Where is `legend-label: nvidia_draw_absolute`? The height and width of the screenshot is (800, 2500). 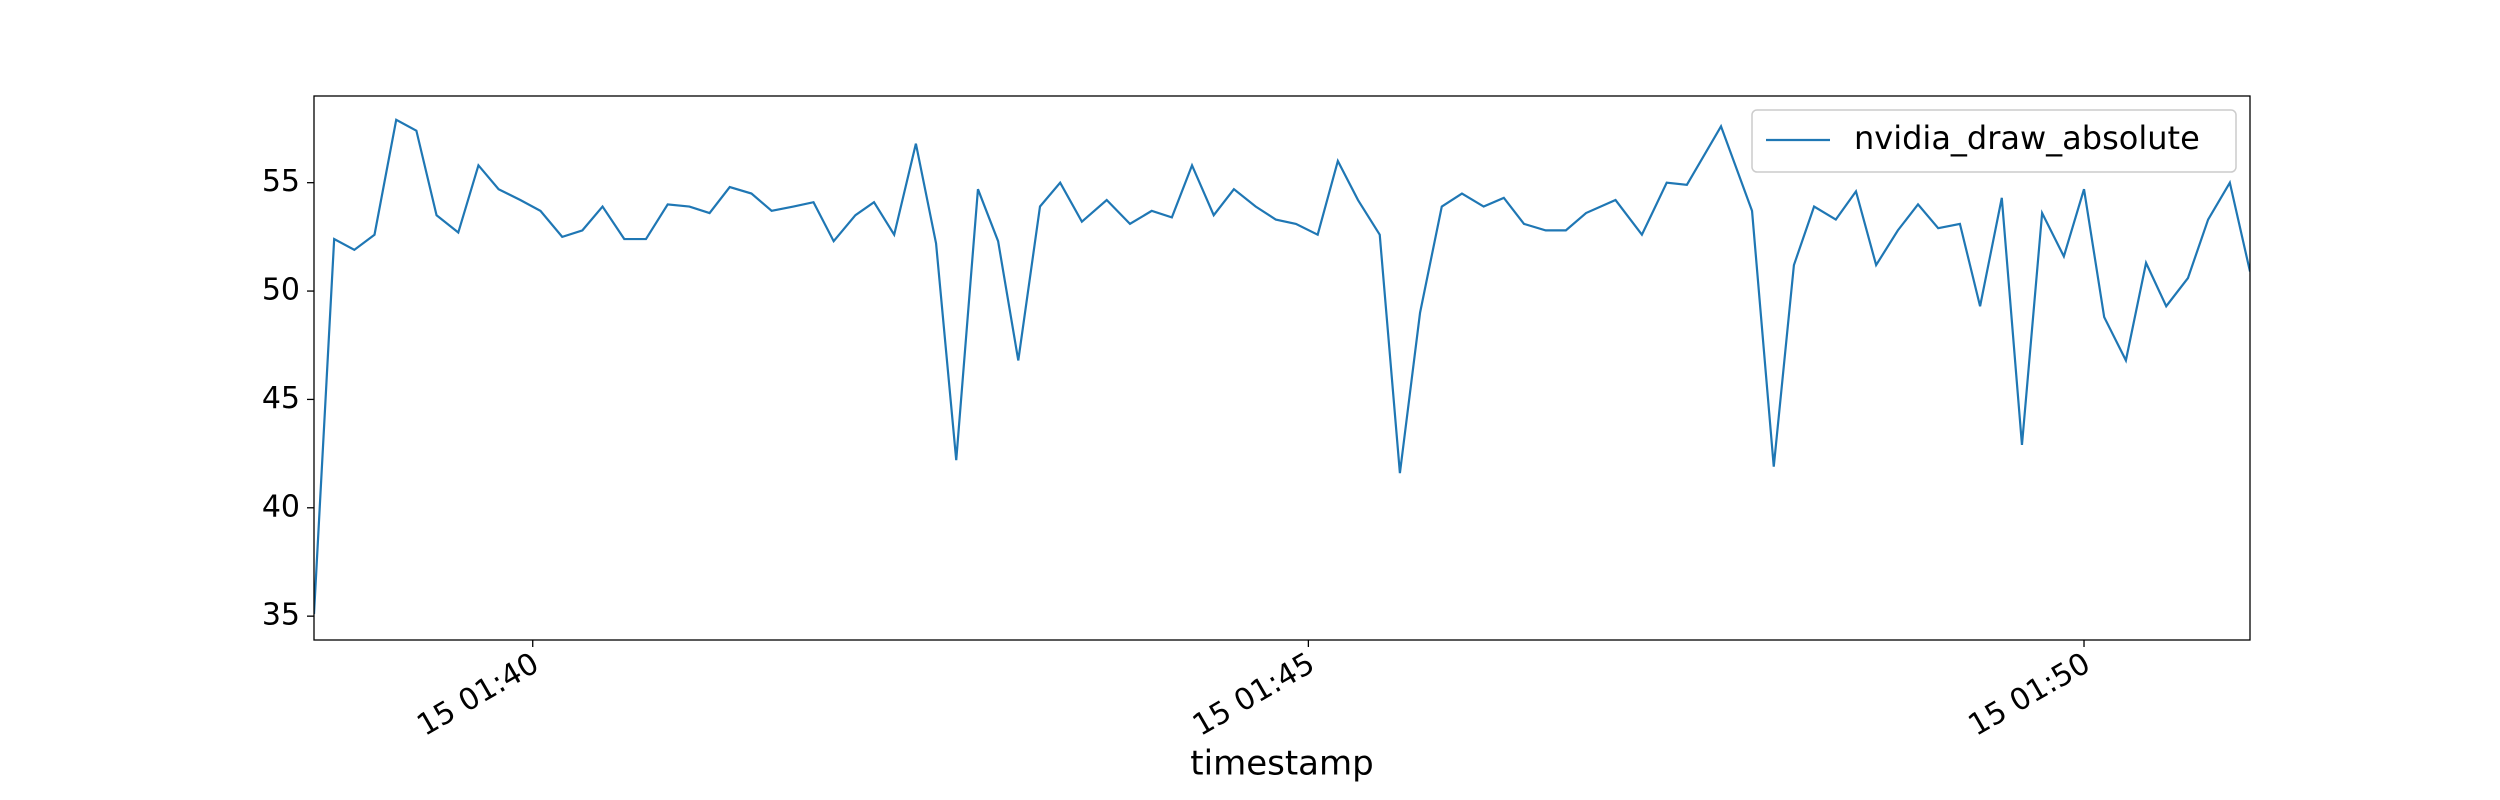
legend-label: nvidia_draw_absolute is located at coordinates (2027, 138).